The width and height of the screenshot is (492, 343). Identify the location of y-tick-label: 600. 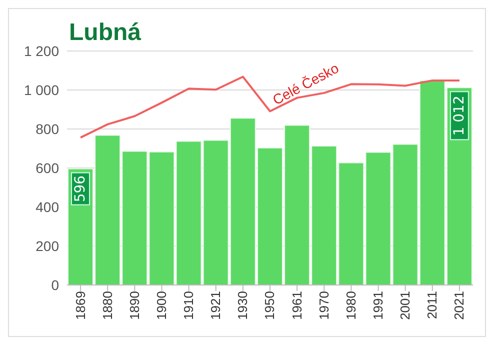
(48, 168).